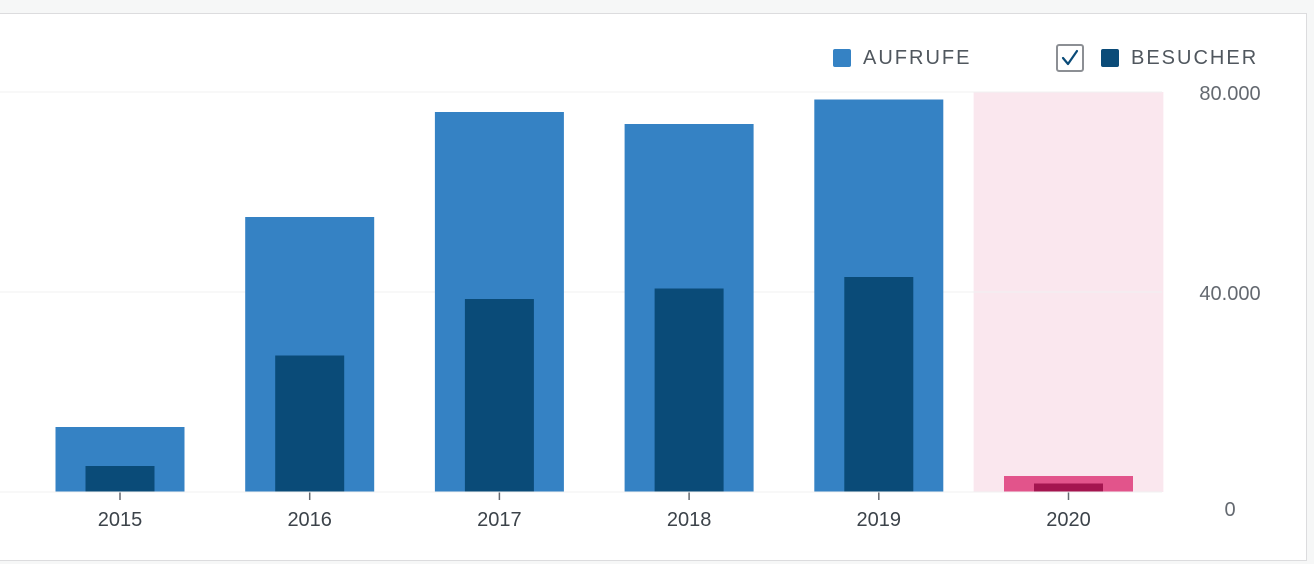 The image size is (1314, 564). I want to click on bar-visitors-2020, so click(1068, 487).